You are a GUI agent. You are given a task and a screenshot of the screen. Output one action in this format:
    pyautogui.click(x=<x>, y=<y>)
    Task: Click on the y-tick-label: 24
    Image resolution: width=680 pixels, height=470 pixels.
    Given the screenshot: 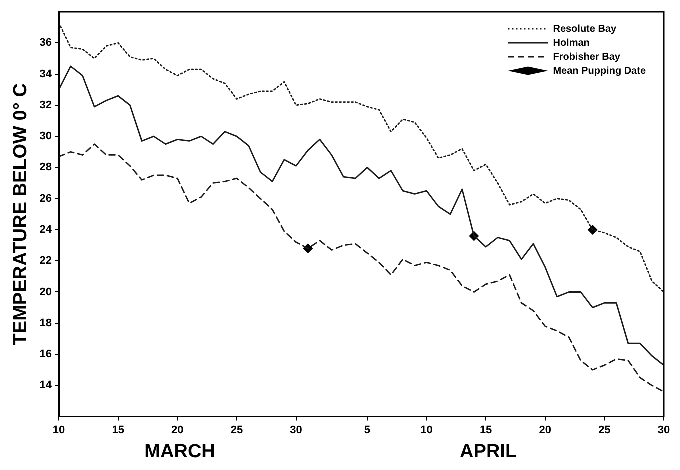 What is the action you would take?
    pyautogui.click(x=46, y=230)
    